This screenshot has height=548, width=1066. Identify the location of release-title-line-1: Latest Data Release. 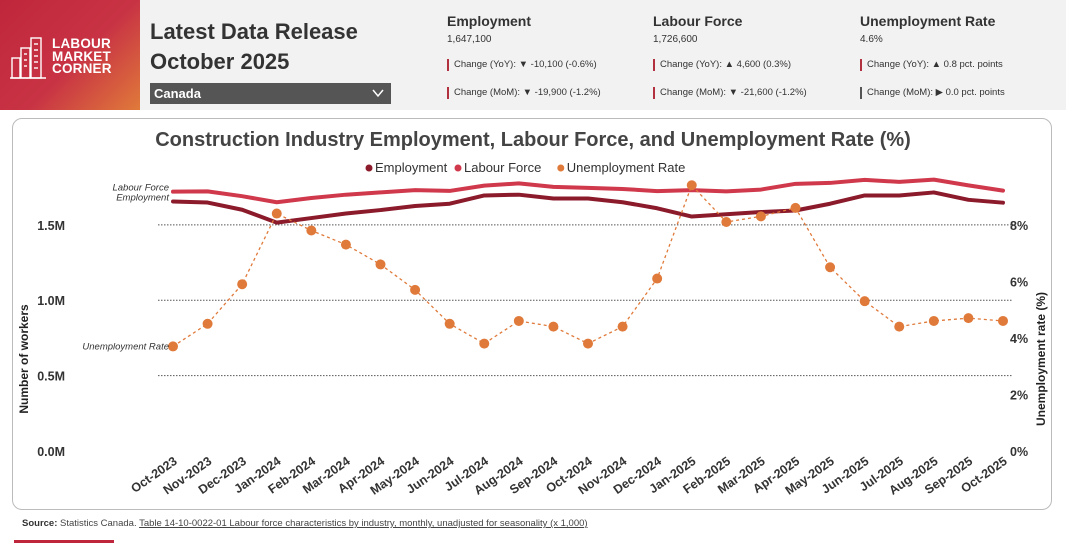
(254, 31).